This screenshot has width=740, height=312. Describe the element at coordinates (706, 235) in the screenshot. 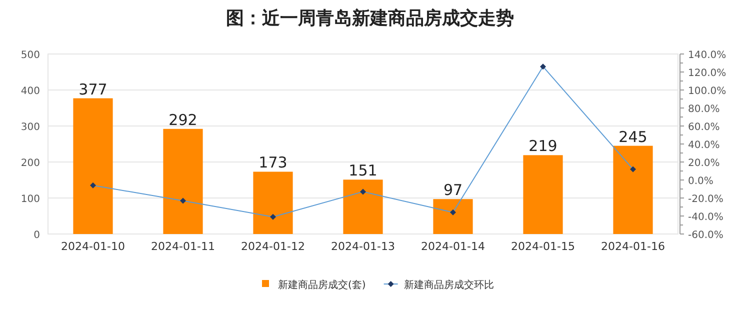

I see `y2-tick-label: -60.0%` at that location.